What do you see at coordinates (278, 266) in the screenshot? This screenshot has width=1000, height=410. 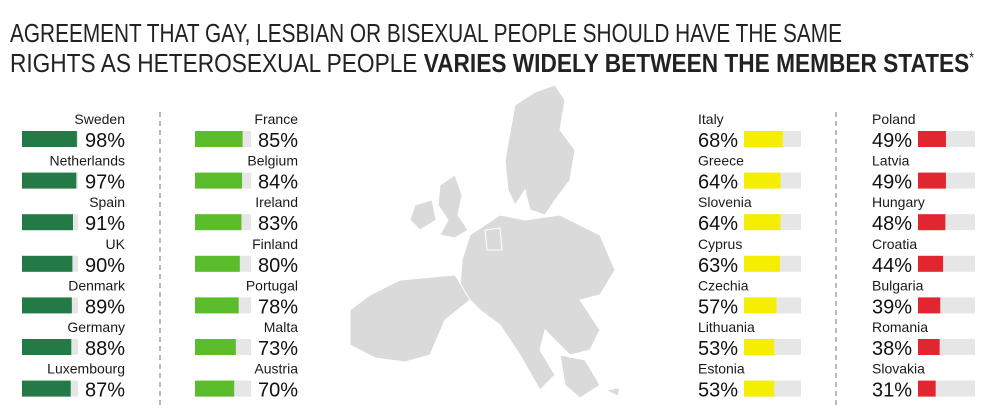 I see `value-label: 80%` at bounding box center [278, 266].